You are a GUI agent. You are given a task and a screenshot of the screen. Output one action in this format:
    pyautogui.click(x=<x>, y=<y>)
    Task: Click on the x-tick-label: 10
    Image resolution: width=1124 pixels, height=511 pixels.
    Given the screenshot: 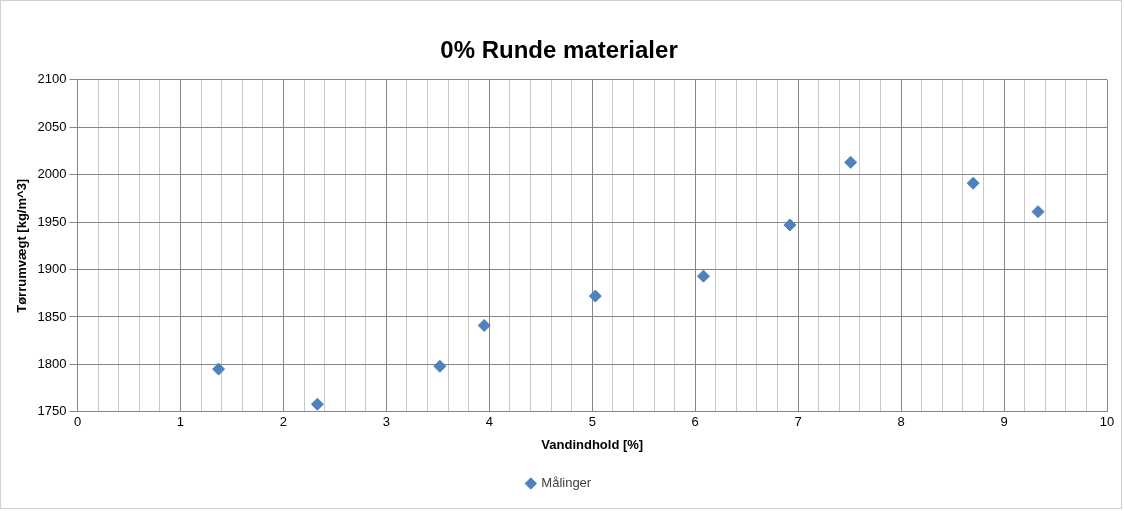 What is the action you would take?
    pyautogui.click(x=1107, y=422)
    